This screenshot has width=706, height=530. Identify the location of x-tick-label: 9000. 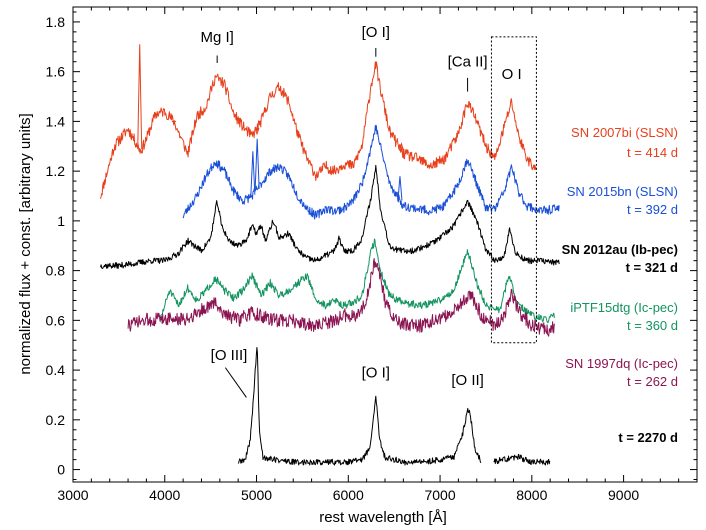
(623, 495).